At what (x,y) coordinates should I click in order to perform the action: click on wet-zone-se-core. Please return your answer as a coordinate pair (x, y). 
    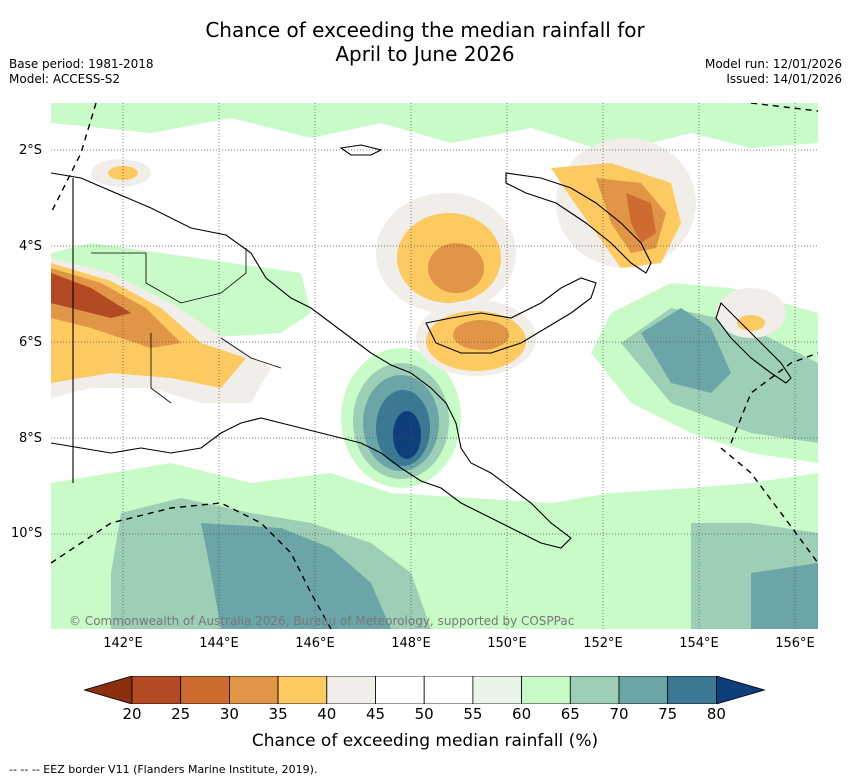
    Looking at the image, I should click on (784, 596).